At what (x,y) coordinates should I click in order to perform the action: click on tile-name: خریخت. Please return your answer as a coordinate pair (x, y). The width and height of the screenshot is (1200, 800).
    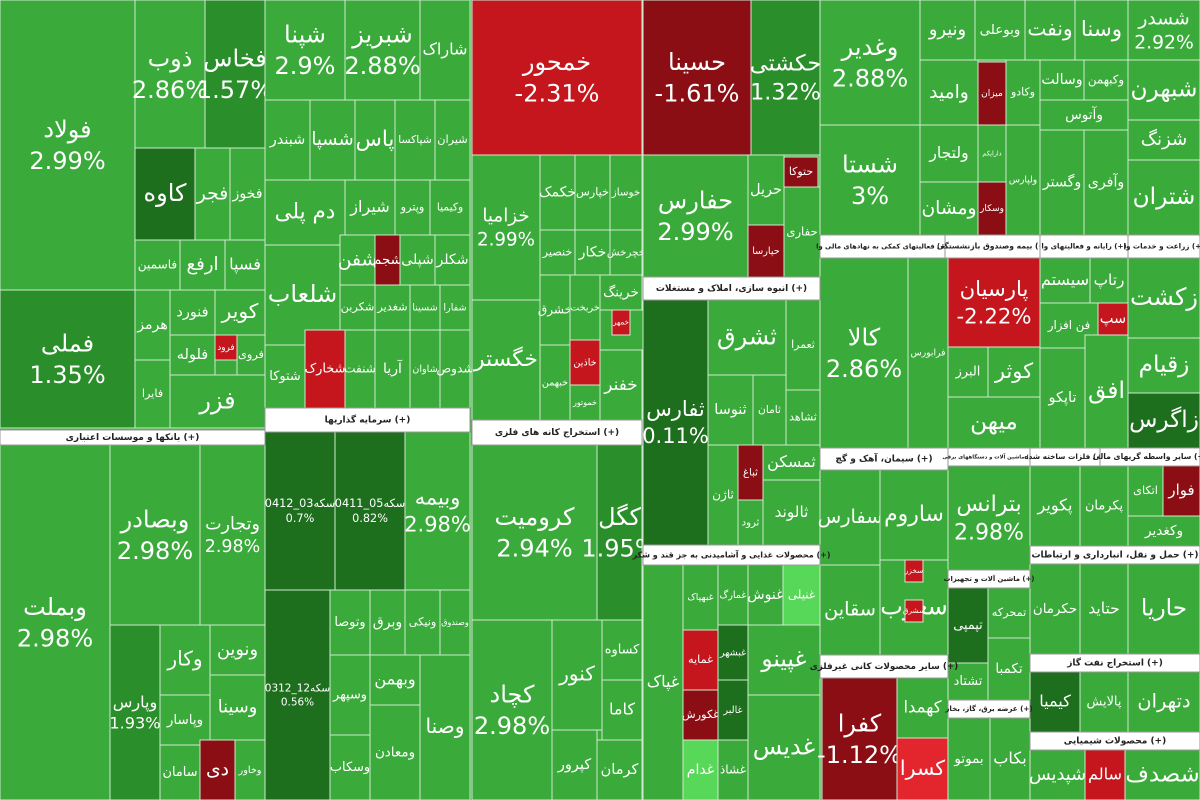
    Looking at the image, I should click on (585, 308).